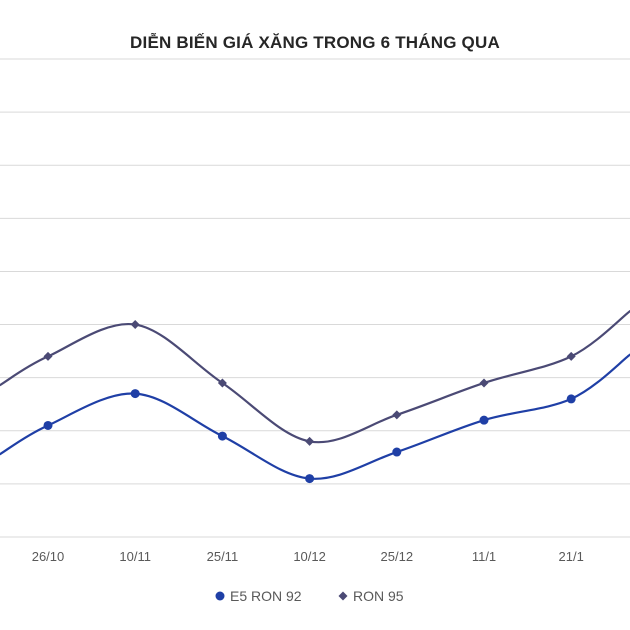  What do you see at coordinates (571, 556) in the screenshot?
I see `x-tick-label: 21/1` at bounding box center [571, 556].